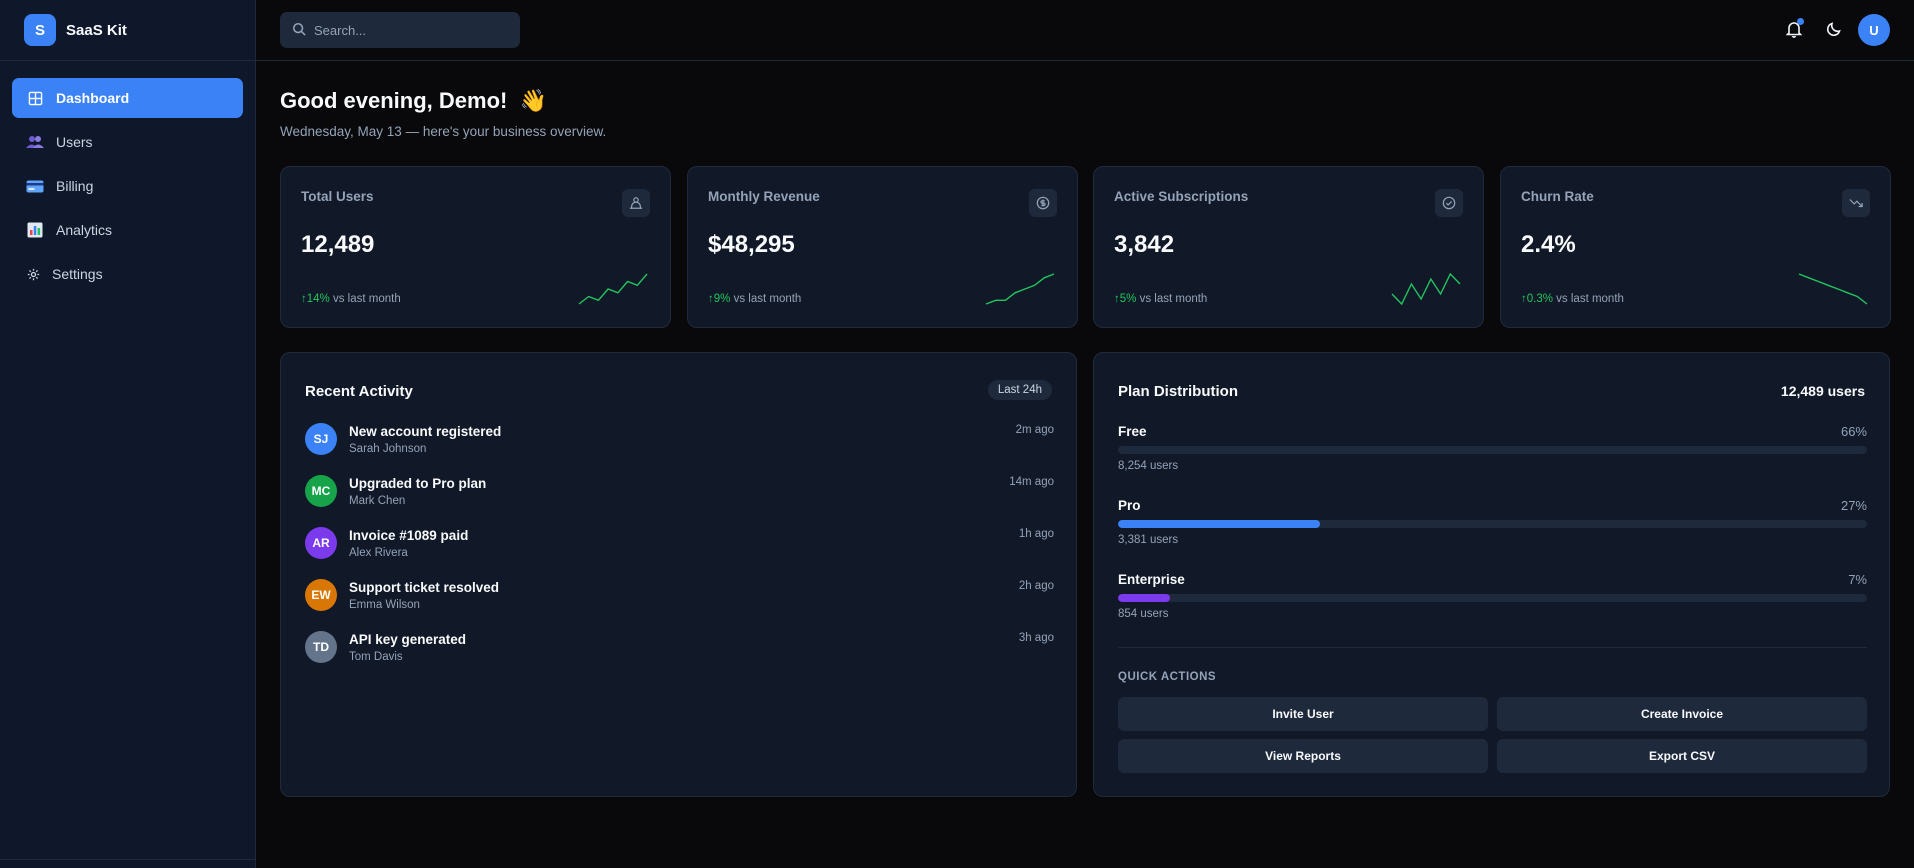 This screenshot has height=868, width=1914. Describe the element at coordinates (1167, 677) in the screenshot. I see `quick-actions-label: QUICK ACTIONS` at that location.